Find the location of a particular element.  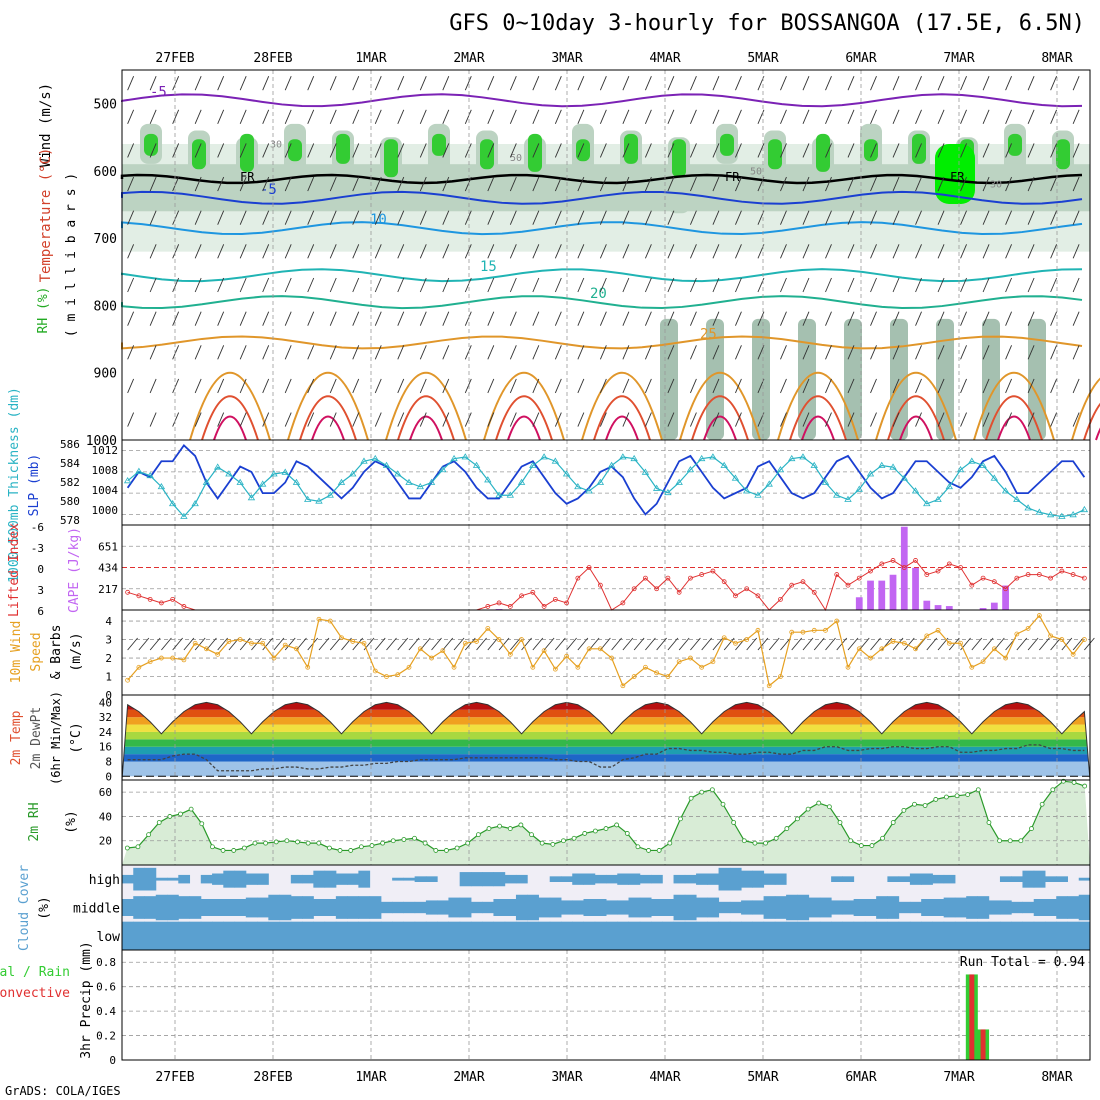

temp-axis-label-1: 2m Temp is located at coordinates (16, 737).